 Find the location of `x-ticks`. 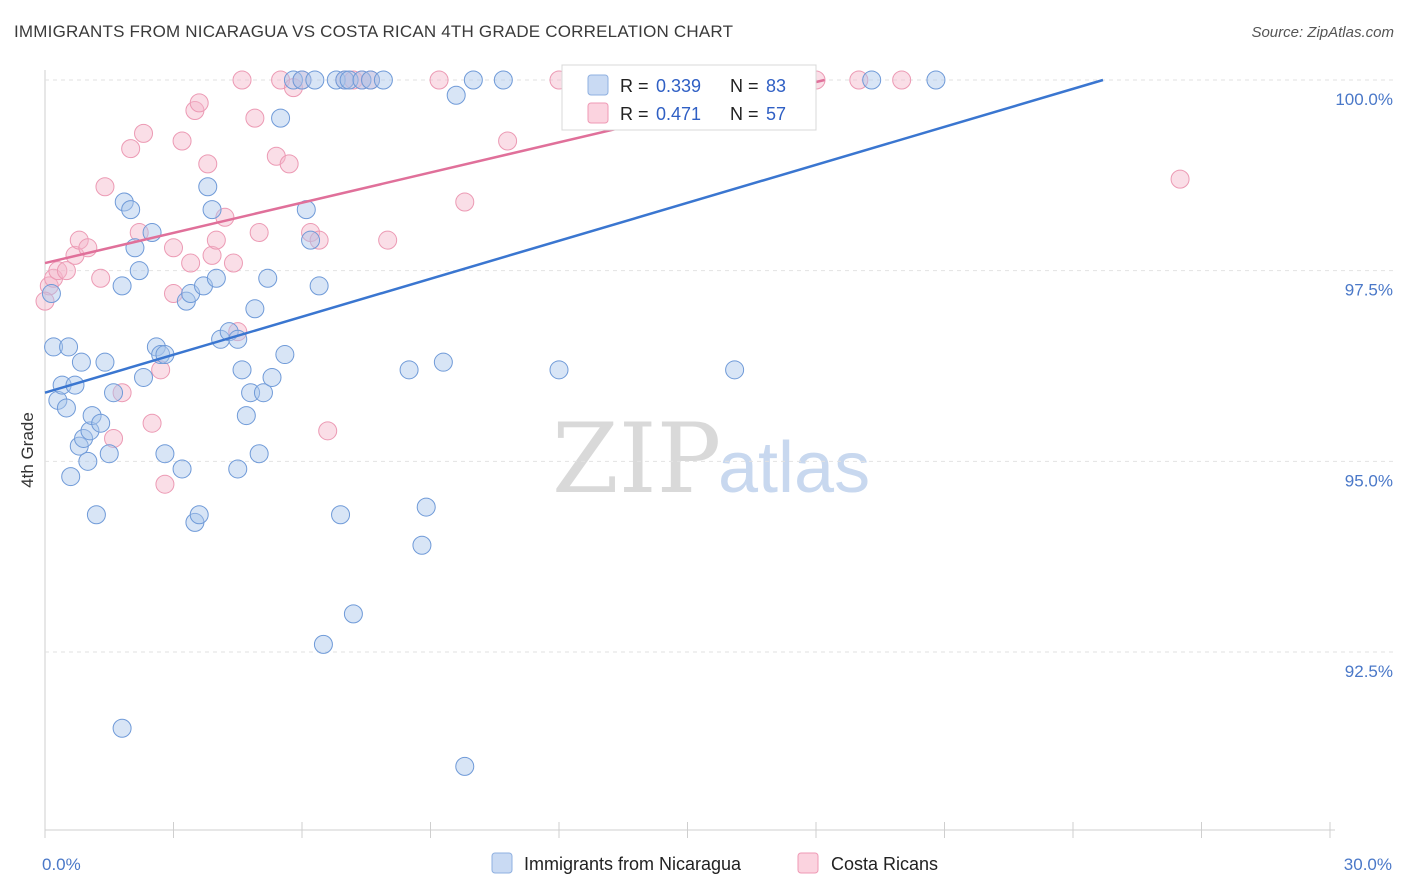

x-ticks is located at coordinates (687, 830).